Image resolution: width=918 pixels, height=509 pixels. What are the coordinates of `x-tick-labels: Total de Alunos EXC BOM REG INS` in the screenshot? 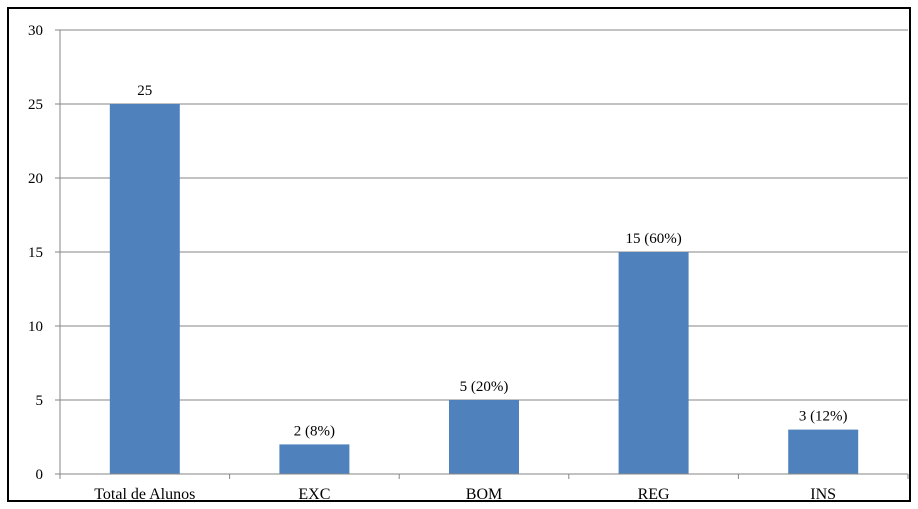 It's located at (465, 494).